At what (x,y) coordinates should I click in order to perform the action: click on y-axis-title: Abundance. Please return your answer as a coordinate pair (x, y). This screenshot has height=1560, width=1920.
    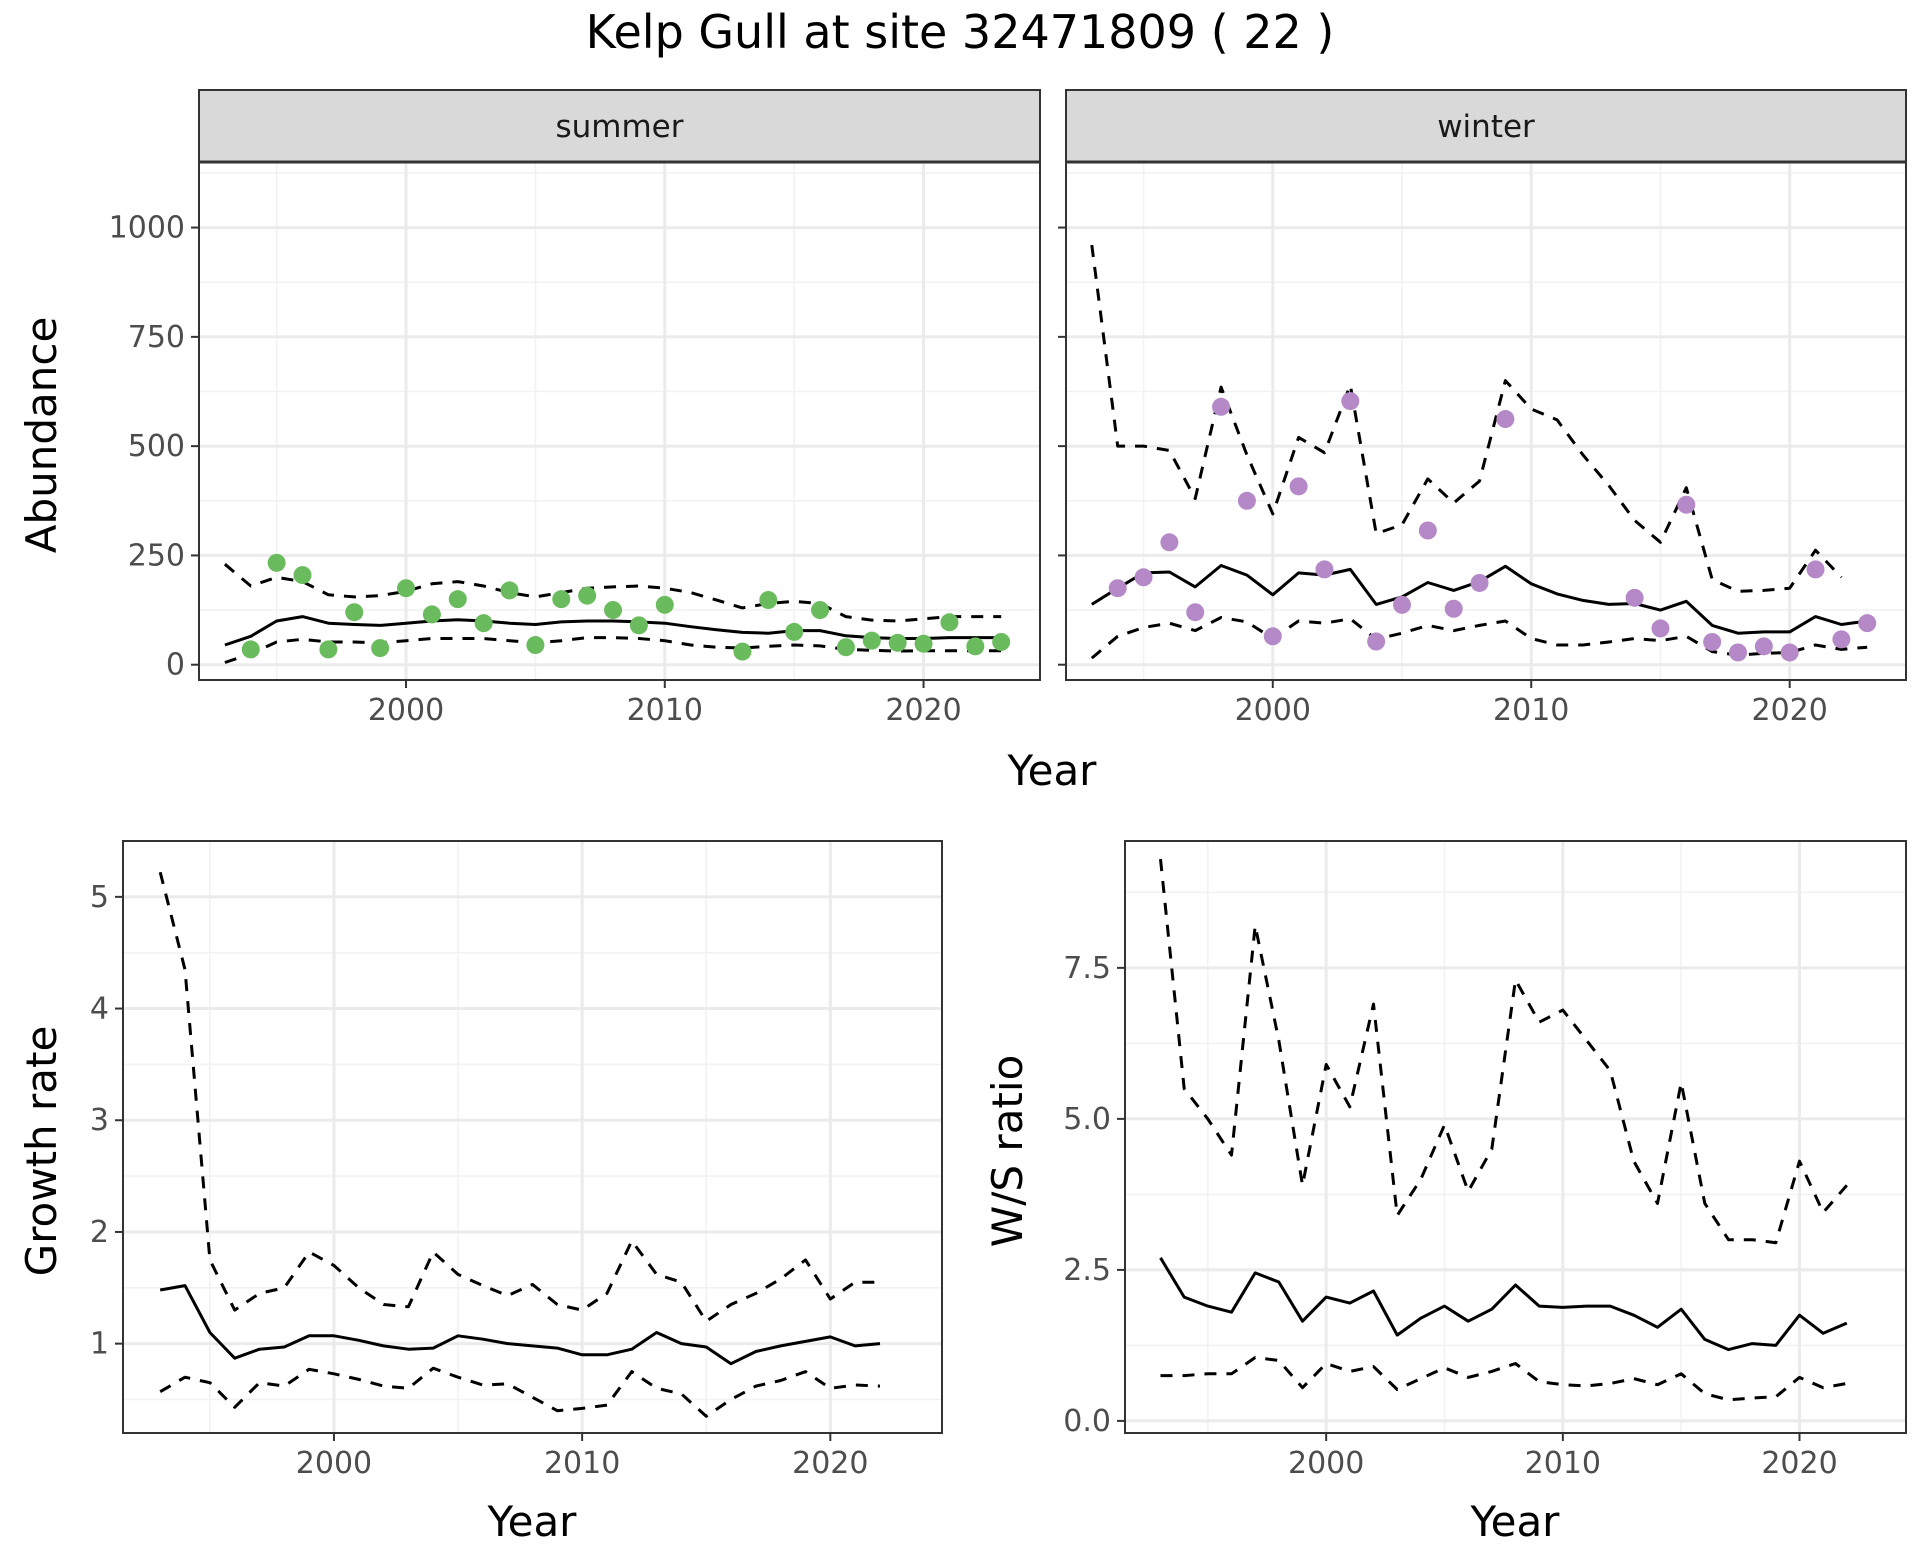
    Looking at the image, I should click on (41, 435).